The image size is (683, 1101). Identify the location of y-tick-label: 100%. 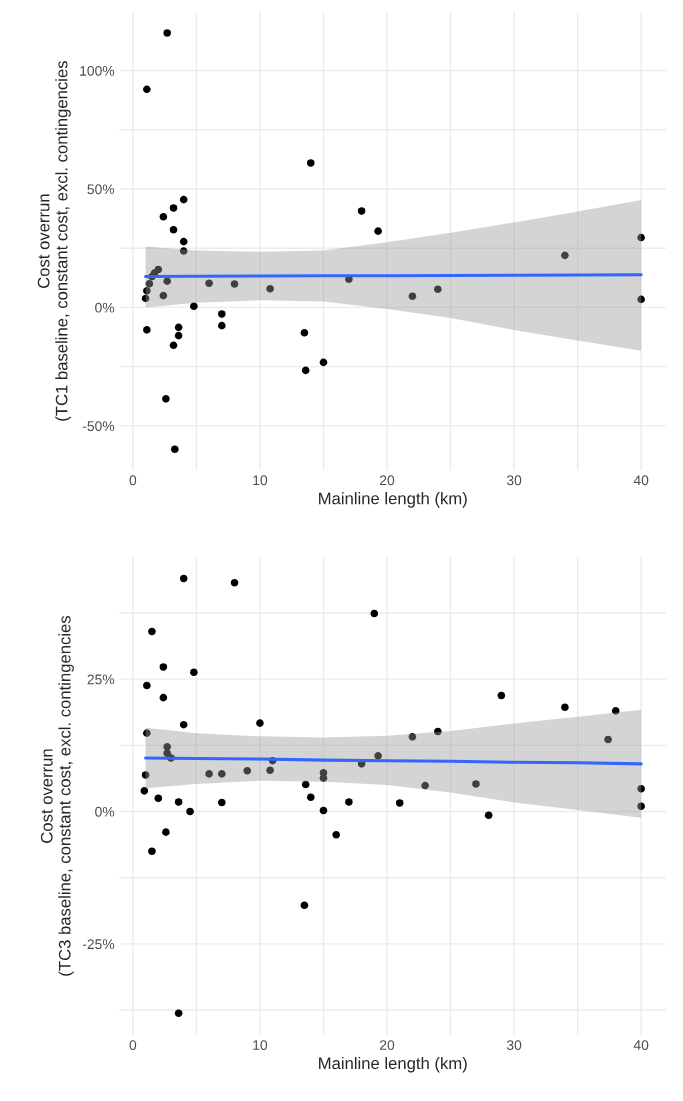
(97, 70).